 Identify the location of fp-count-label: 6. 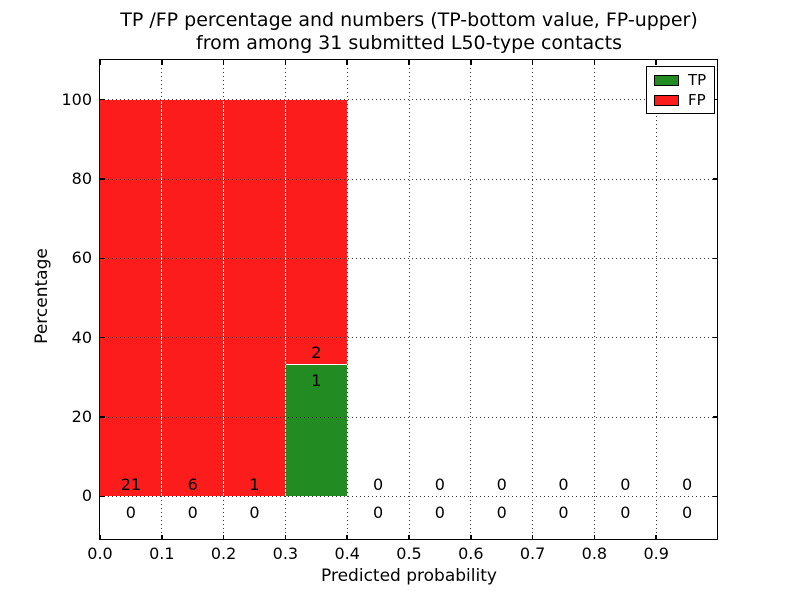
(192, 485).